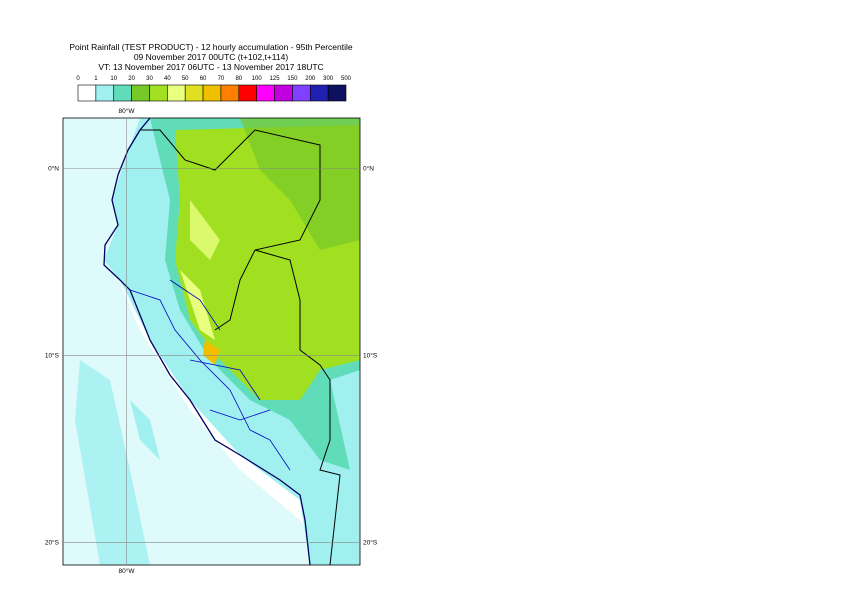 The width and height of the screenshot is (842, 601). What do you see at coordinates (221, 79) in the screenshot?
I see `legend-label: 70` at bounding box center [221, 79].